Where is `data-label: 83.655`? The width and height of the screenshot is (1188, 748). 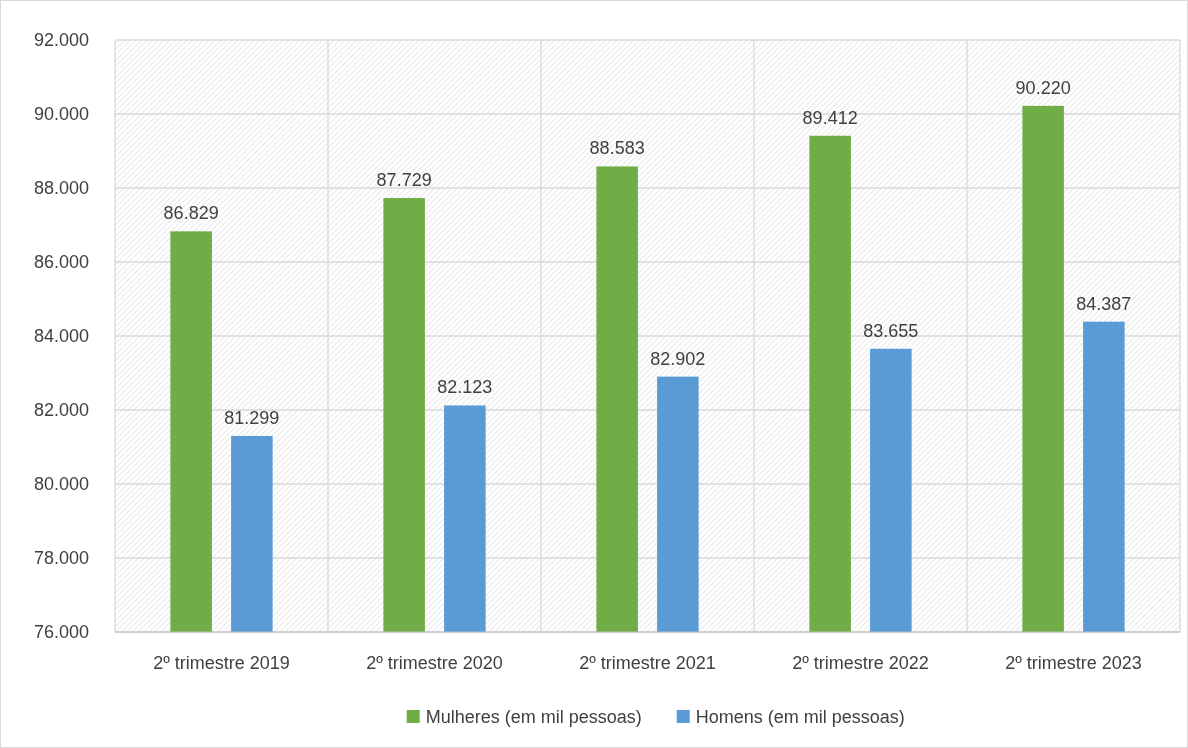 data-label: 83.655 is located at coordinates (891, 330).